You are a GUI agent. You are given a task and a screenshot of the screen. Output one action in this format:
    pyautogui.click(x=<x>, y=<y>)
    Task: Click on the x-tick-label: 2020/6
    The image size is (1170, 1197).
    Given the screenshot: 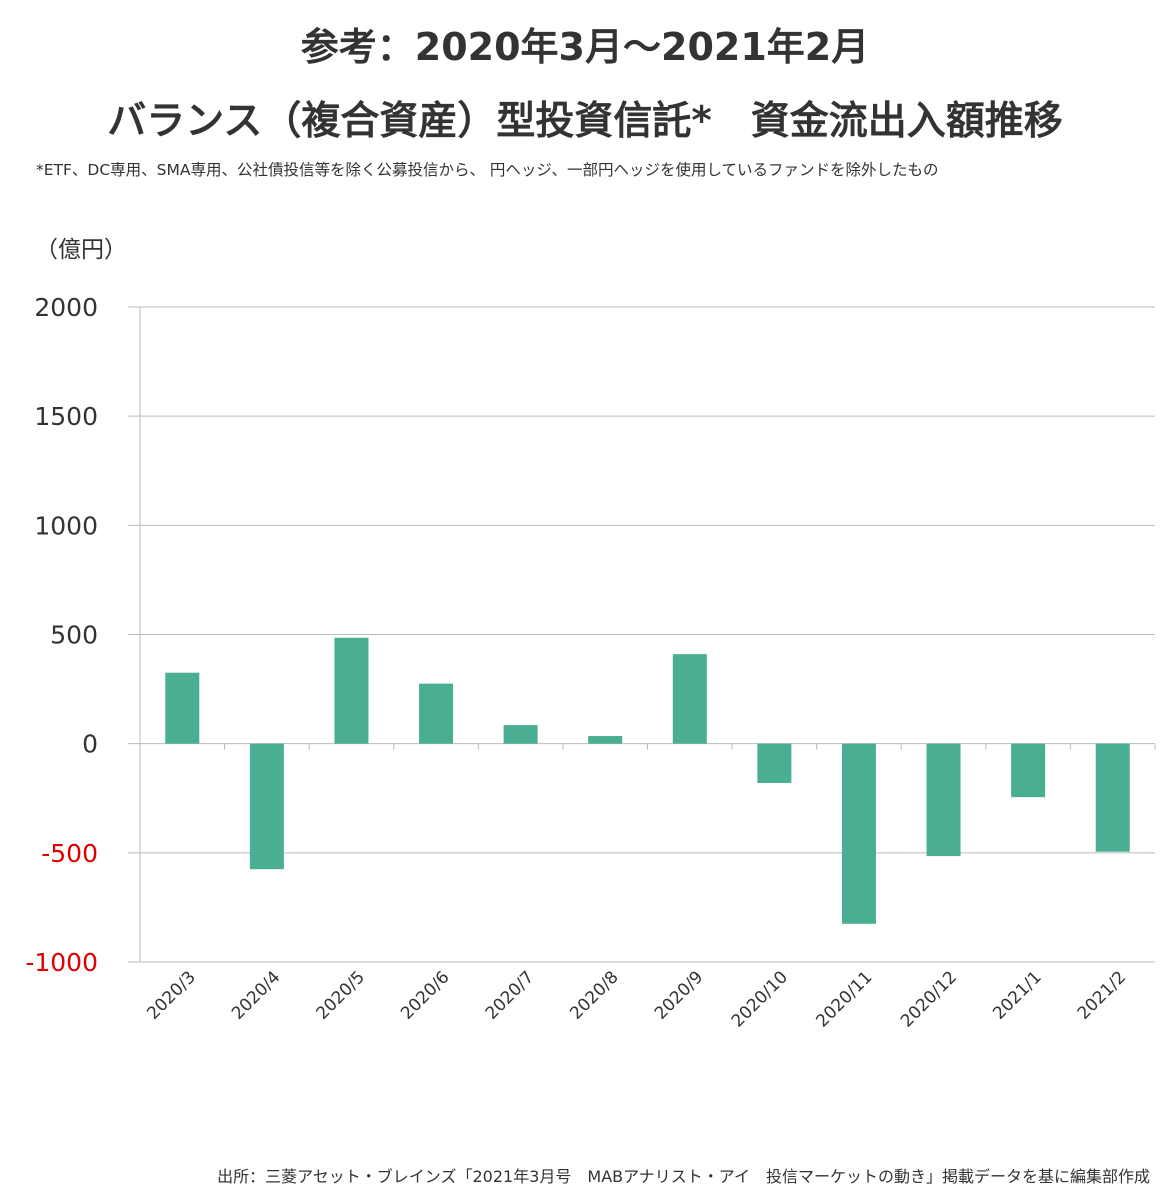 What is the action you would take?
    pyautogui.click(x=425, y=995)
    